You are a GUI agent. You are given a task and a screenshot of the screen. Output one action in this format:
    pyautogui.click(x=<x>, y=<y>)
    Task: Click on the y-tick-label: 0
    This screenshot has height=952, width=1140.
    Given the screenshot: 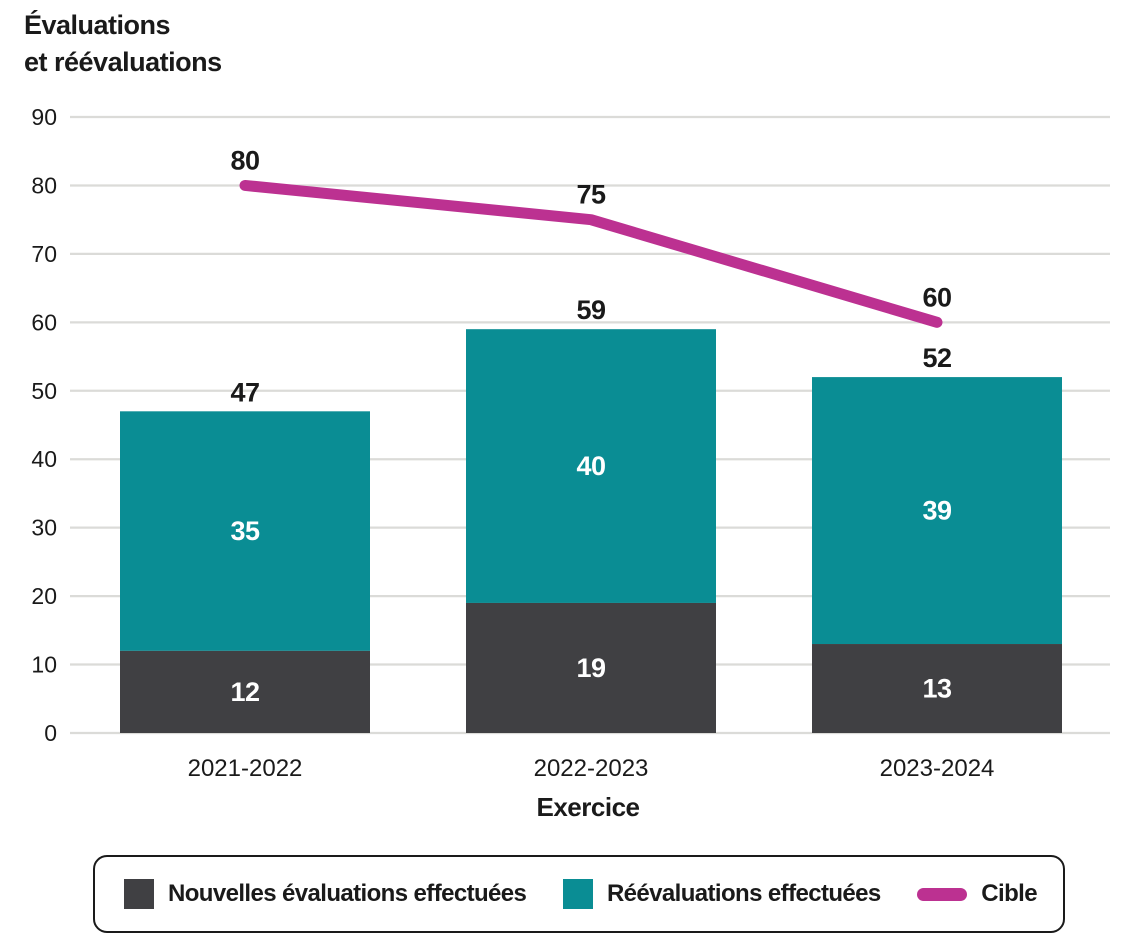 What is the action you would take?
    pyautogui.click(x=50, y=733)
    